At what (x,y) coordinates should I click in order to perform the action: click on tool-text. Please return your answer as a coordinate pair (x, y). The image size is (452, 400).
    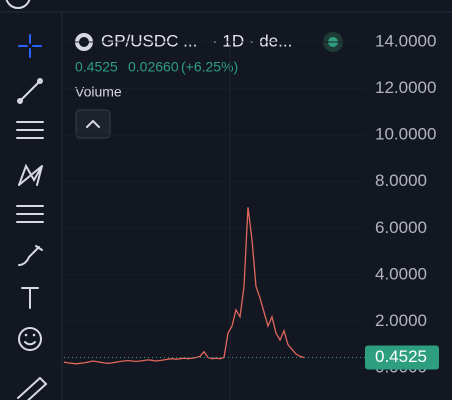
    Looking at the image, I should click on (30, 298).